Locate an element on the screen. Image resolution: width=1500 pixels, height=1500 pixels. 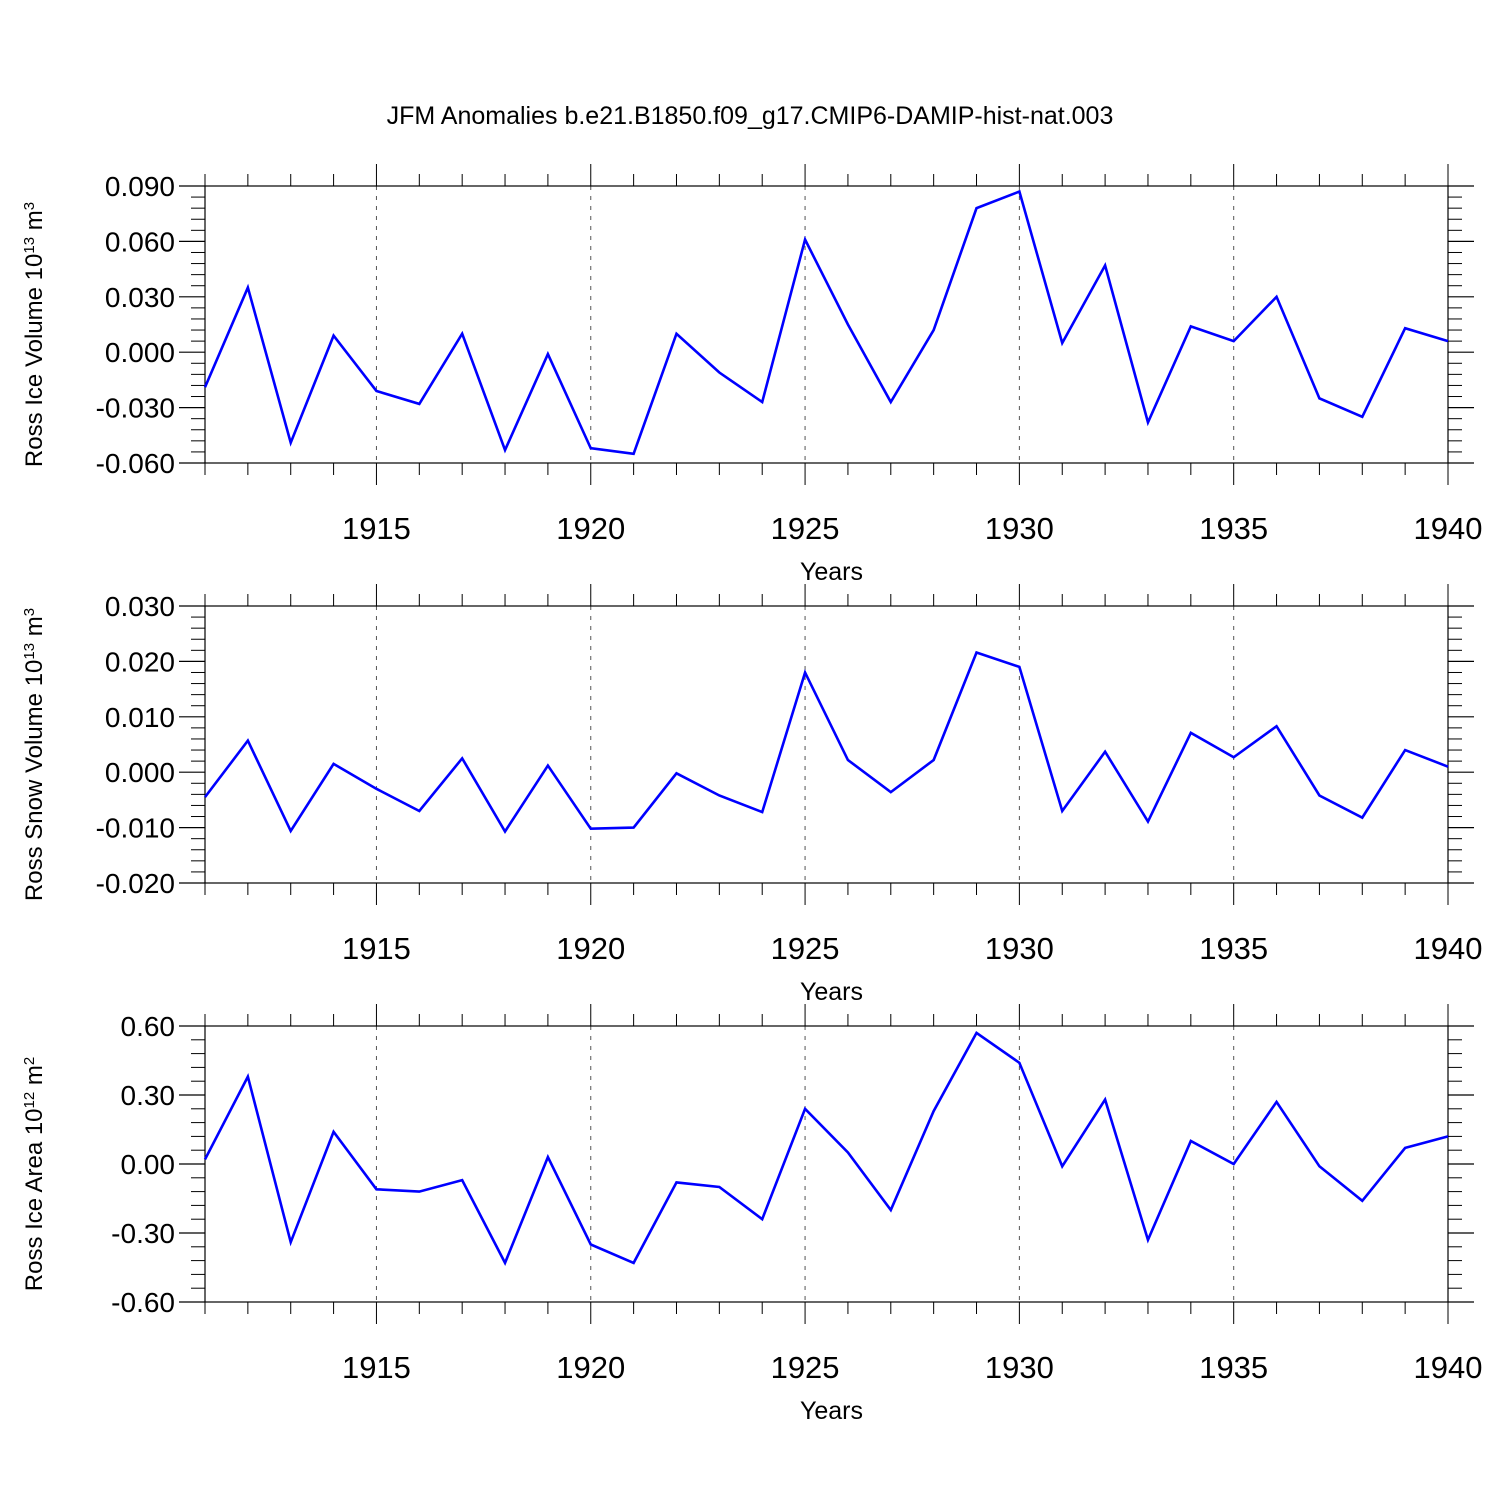
y-tick-label: 0.30 is located at coordinates (148, 1095).